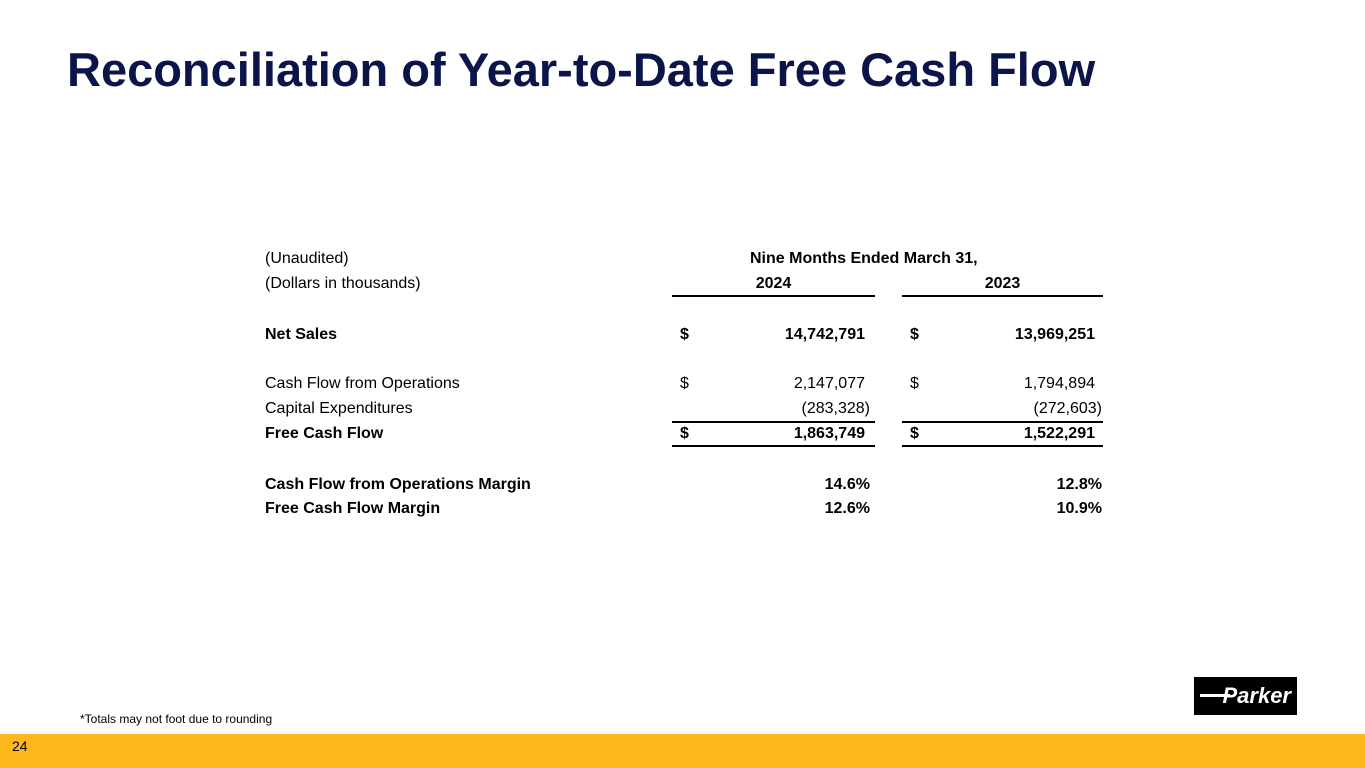 Image resolution: width=1365 pixels, height=768 pixels. I want to click on value-2024: 12.6%, so click(847, 508).